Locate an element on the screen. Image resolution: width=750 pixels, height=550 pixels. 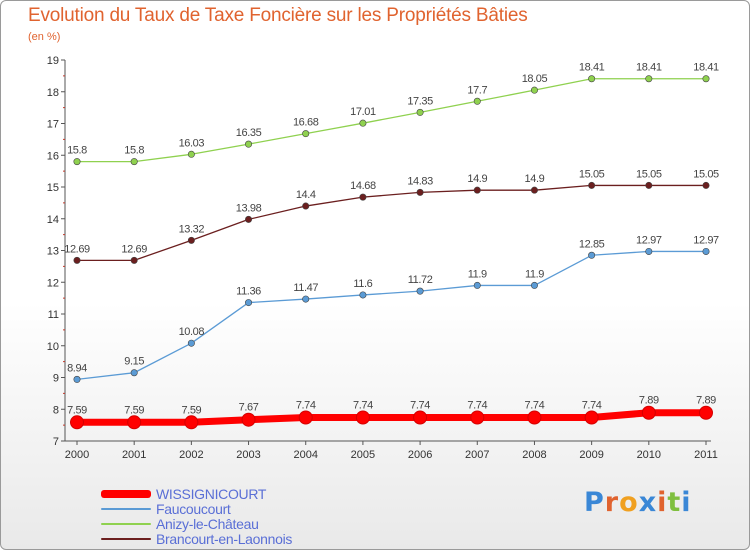
legend-item: Brancourt-en-Laonnois is located at coordinates (196, 539).